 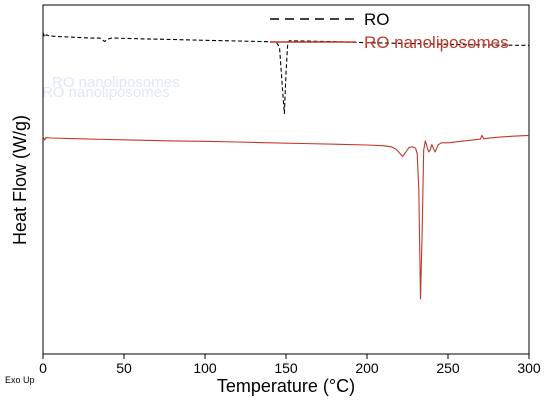 What do you see at coordinates (43, 368) in the screenshot?
I see `x-tick-label-0: 0` at bounding box center [43, 368].